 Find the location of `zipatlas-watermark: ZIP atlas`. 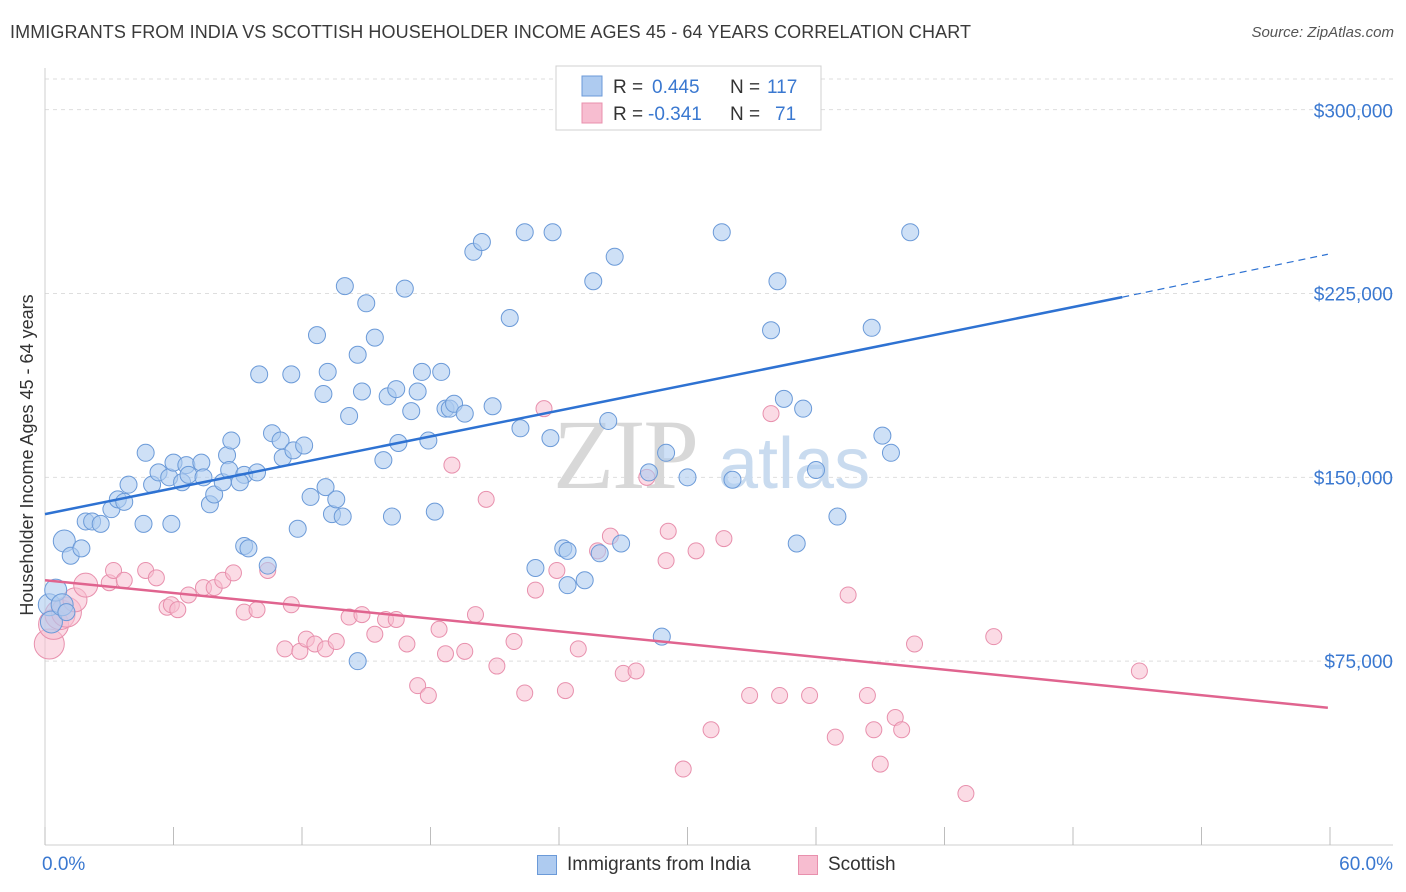

zipatlas-watermark: ZIP atlas is located at coordinates (711, 454).